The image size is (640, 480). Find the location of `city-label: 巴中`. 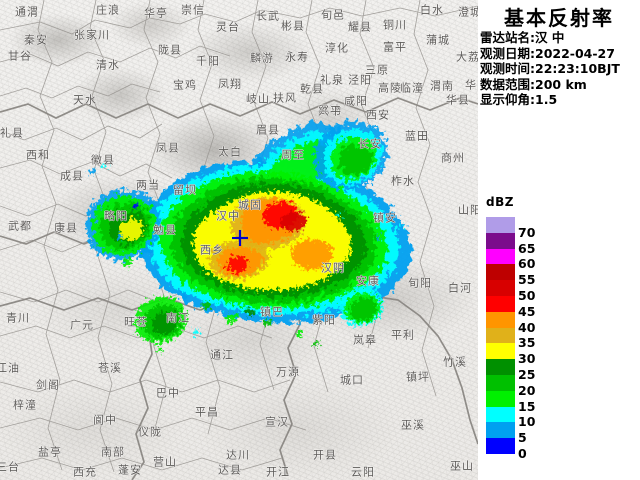

city-label: 巴中 is located at coordinates (168, 393).